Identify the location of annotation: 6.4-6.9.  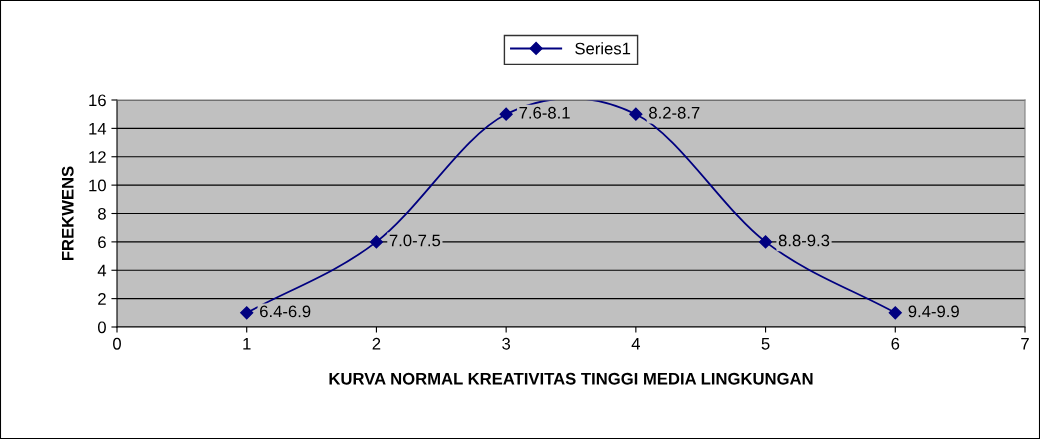
(285, 311).